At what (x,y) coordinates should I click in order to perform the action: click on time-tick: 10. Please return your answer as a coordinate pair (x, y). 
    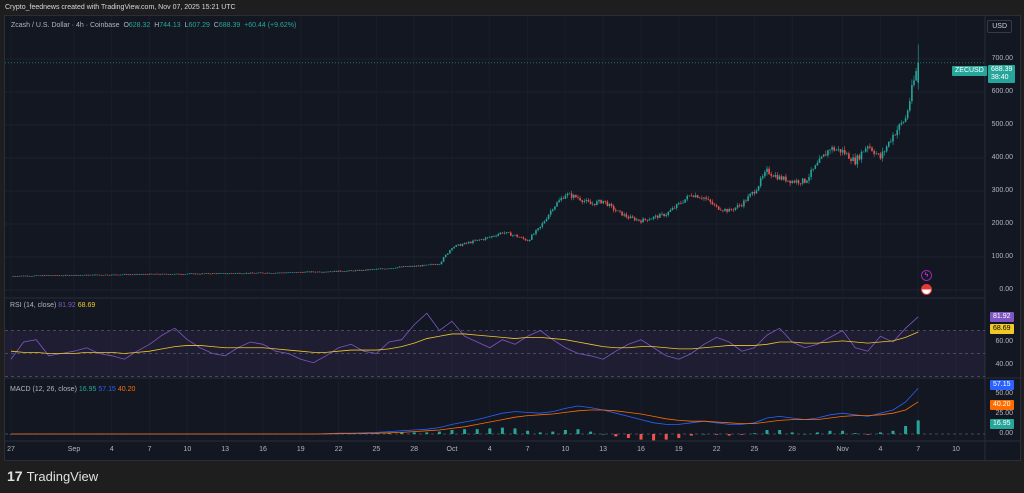
    Looking at the image, I should click on (565, 449).